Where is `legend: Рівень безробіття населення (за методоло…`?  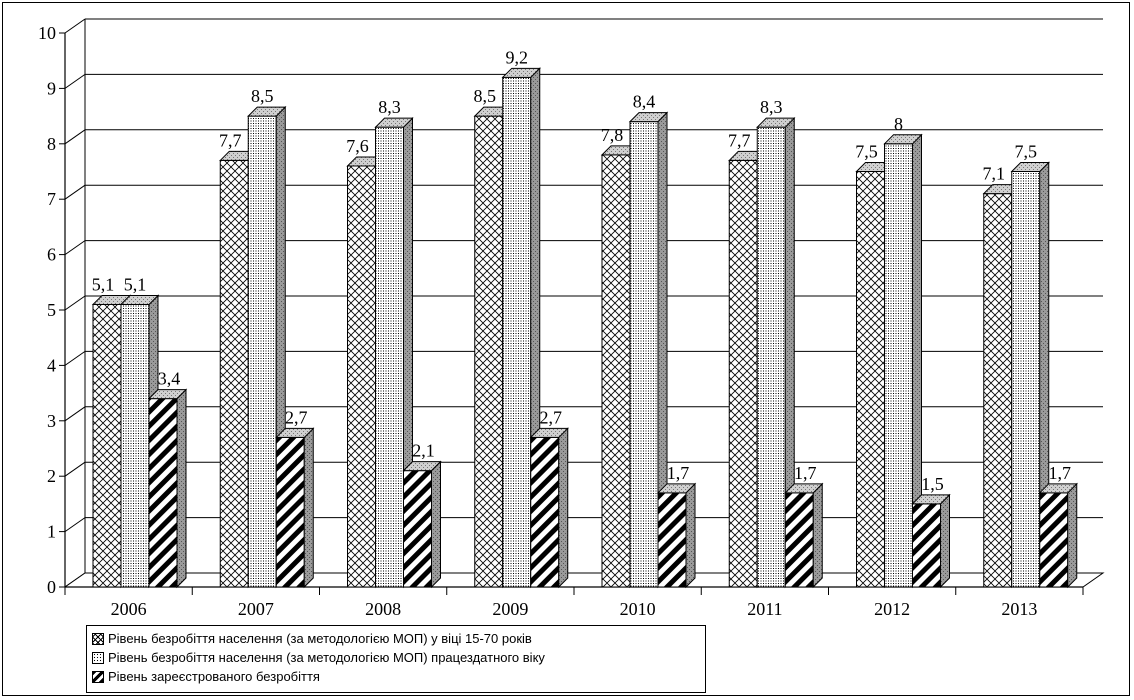 legend: Рівень безробіття населення (за методоло… is located at coordinates (396, 659).